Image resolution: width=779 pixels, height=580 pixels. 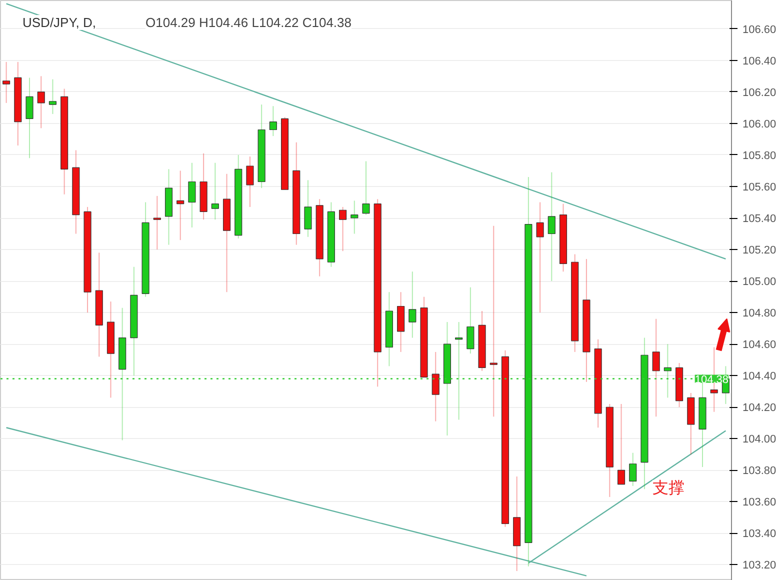 What do you see at coordinates (759, 250) in the screenshot?
I see `y-tick-label: 105.20` at bounding box center [759, 250].